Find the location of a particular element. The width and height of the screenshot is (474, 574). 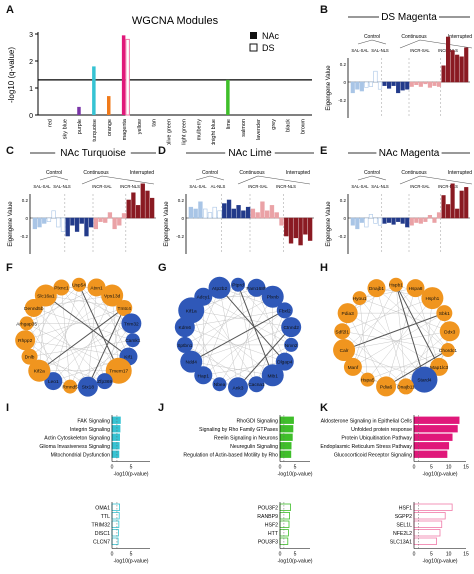

network-node-label: Camk1 is located at coordinates (133, 341).